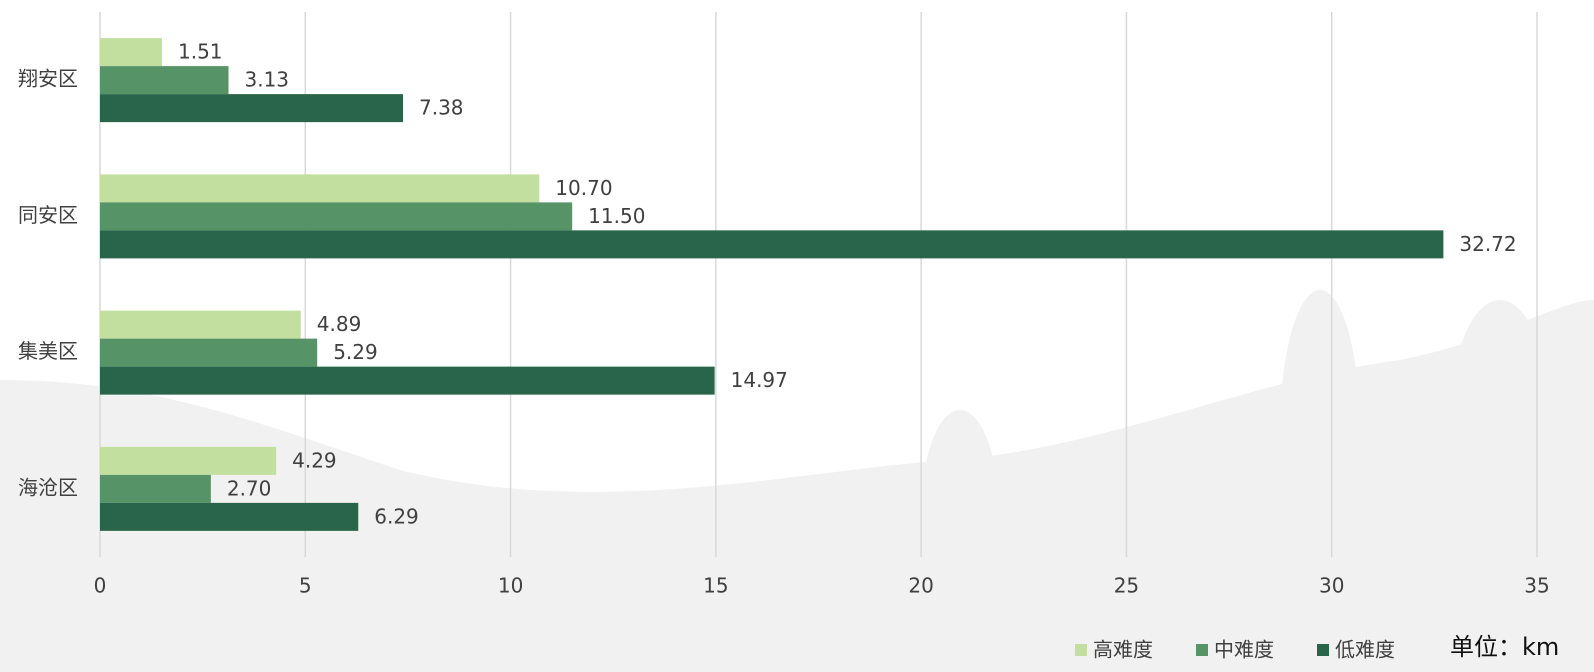 This screenshot has width=1594, height=672. Describe the element at coordinates (1244, 650) in the screenshot. I see `legend-label: 中难度` at that location.